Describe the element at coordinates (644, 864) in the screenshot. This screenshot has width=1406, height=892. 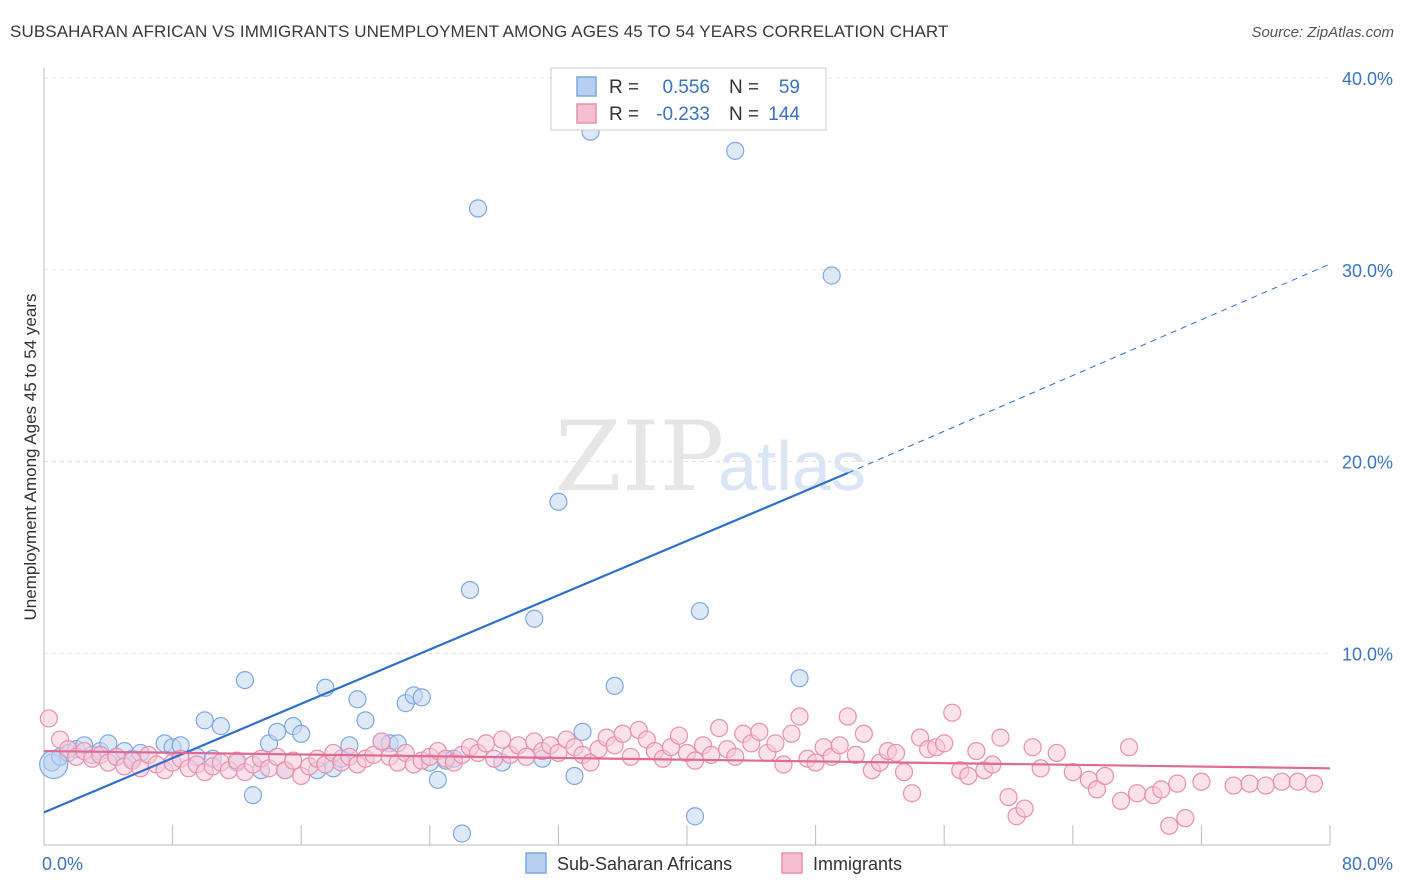
I see `bottom-legend-label-sub-saharan: Sub-Saharan Africans` at that location.